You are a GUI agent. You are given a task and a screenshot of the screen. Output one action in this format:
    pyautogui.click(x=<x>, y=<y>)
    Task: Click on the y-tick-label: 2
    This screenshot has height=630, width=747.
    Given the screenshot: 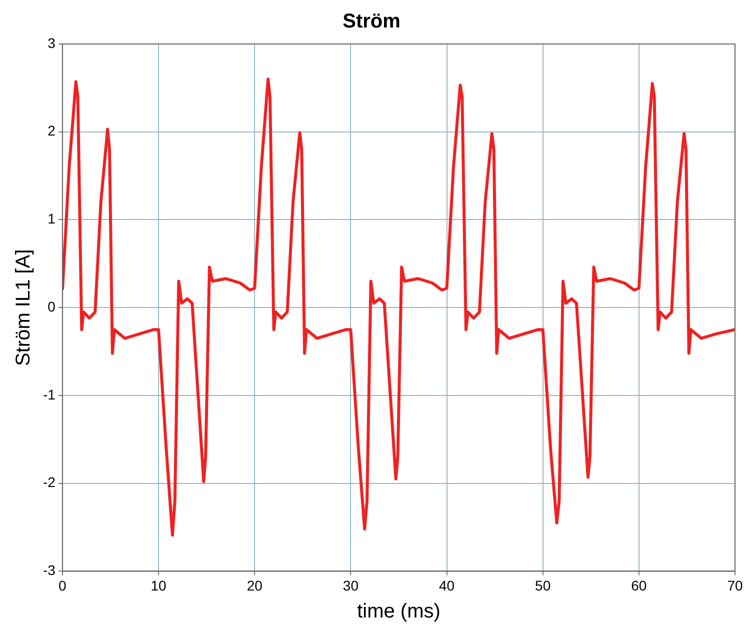 What is the action you would take?
    pyautogui.click(x=52, y=130)
    